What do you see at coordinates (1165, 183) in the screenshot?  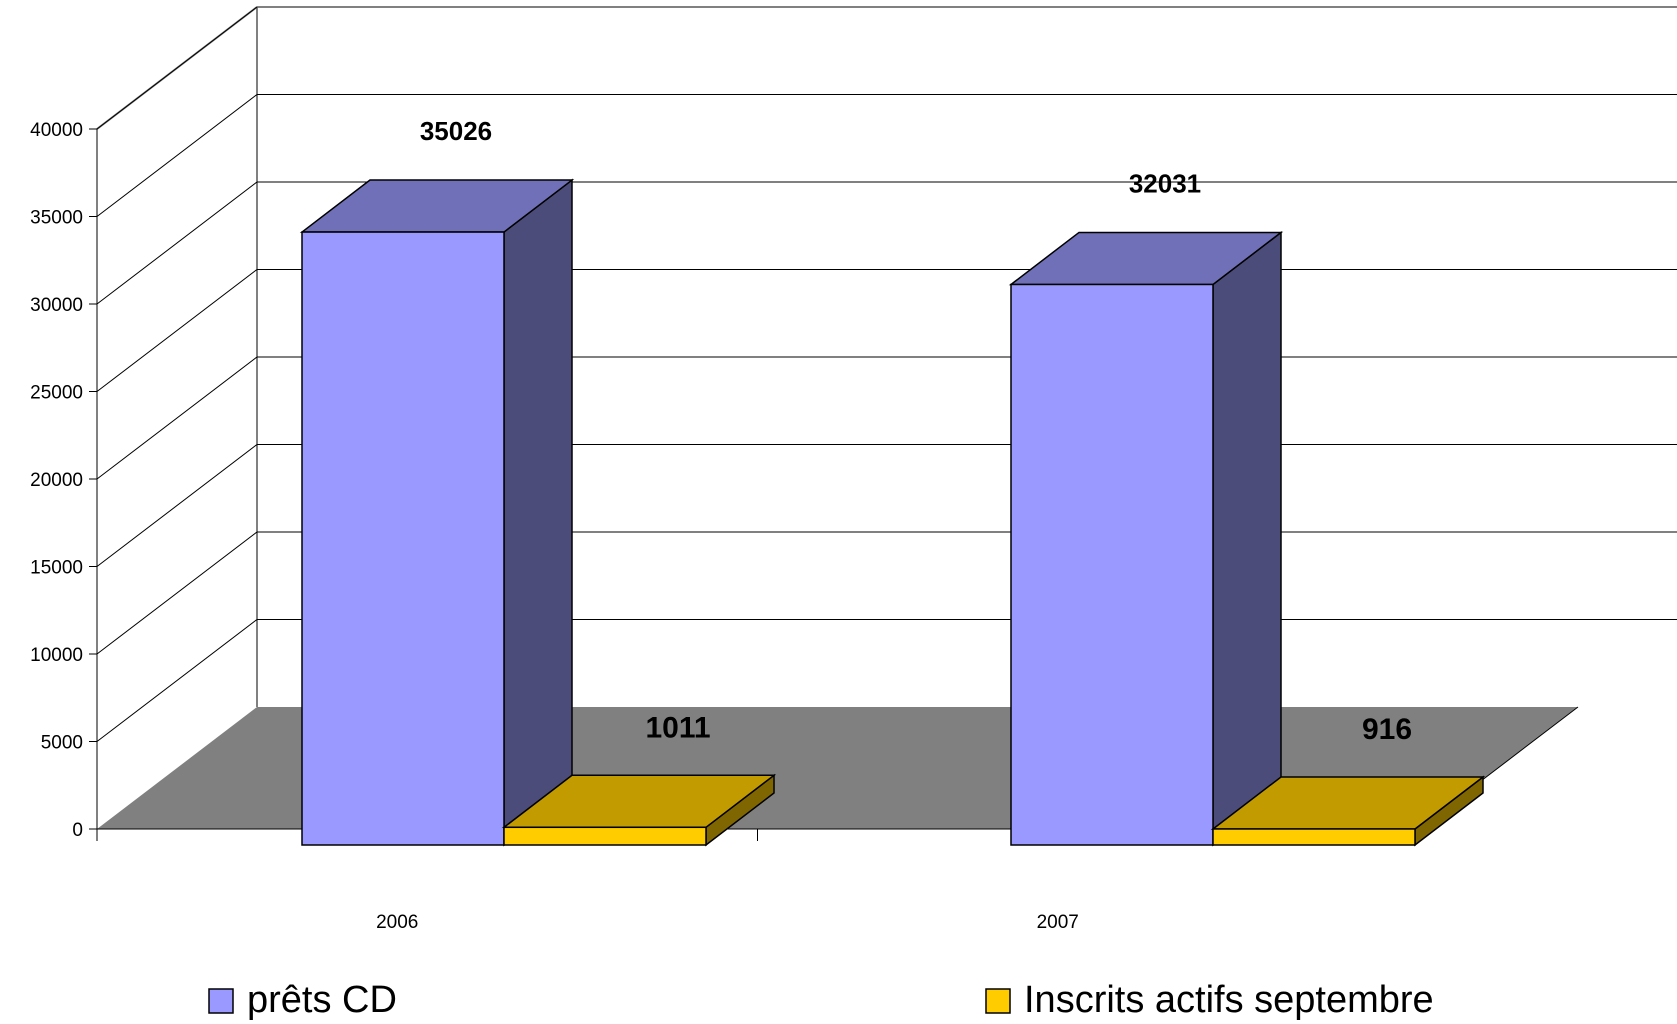 I see `data-label: 32031` at bounding box center [1165, 183].